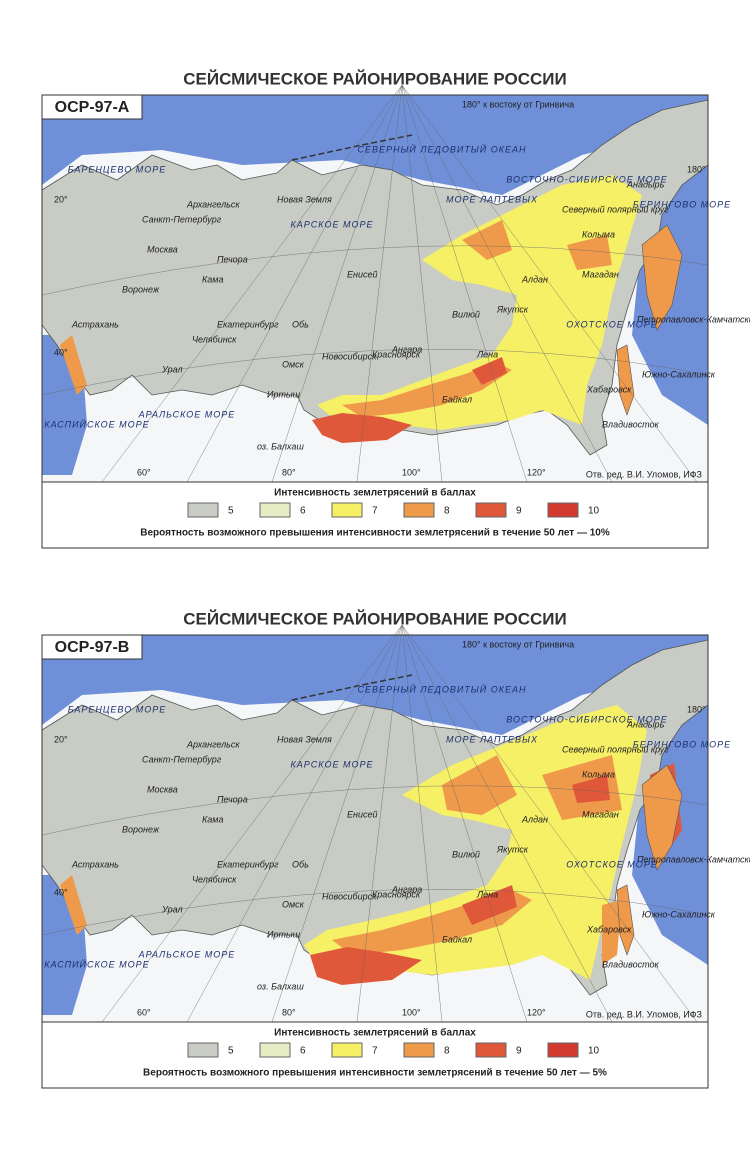  What do you see at coordinates (411, 472) in the screenshot?
I see `grid-label: 100°` at bounding box center [411, 472].